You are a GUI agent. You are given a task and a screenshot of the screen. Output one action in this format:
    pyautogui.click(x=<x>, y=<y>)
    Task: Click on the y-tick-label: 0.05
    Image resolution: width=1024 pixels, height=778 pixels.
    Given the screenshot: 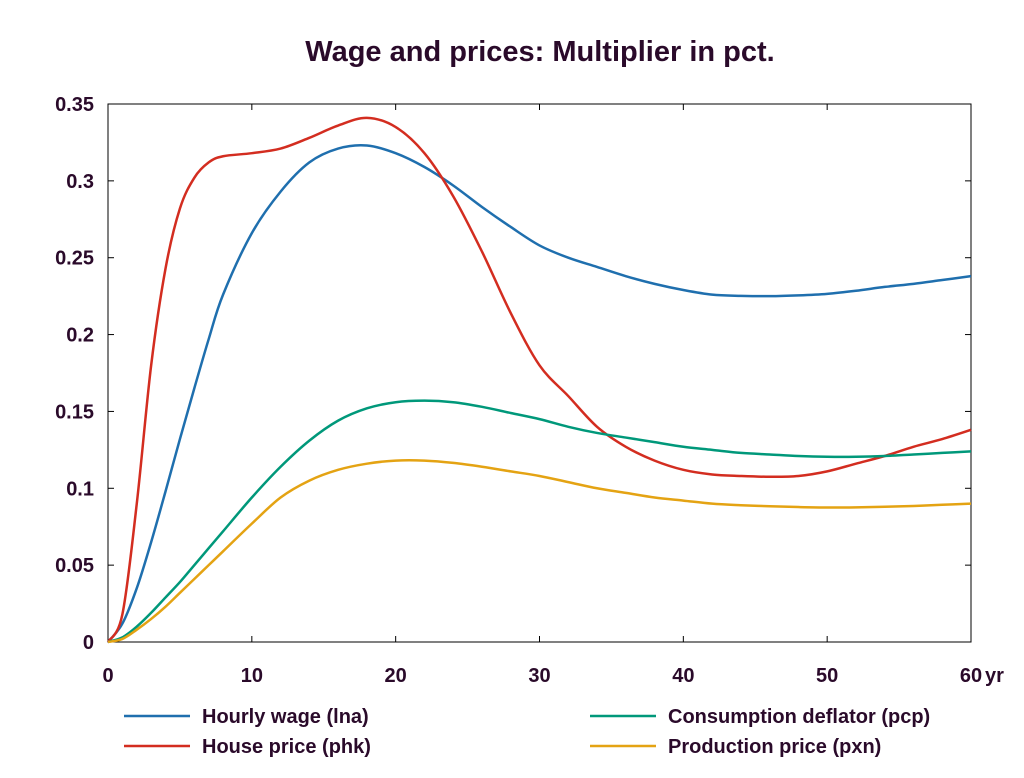 What is the action you would take?
    pyautogui.click(x=74, y=566)
    